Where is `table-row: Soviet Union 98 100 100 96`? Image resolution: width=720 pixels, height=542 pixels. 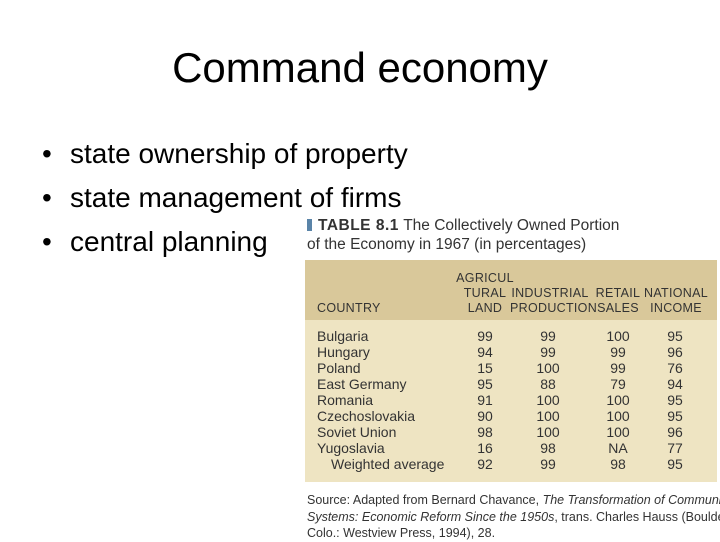 table-row: Soviet Union 98 100 100 96 is located at coordinates (511, 432).